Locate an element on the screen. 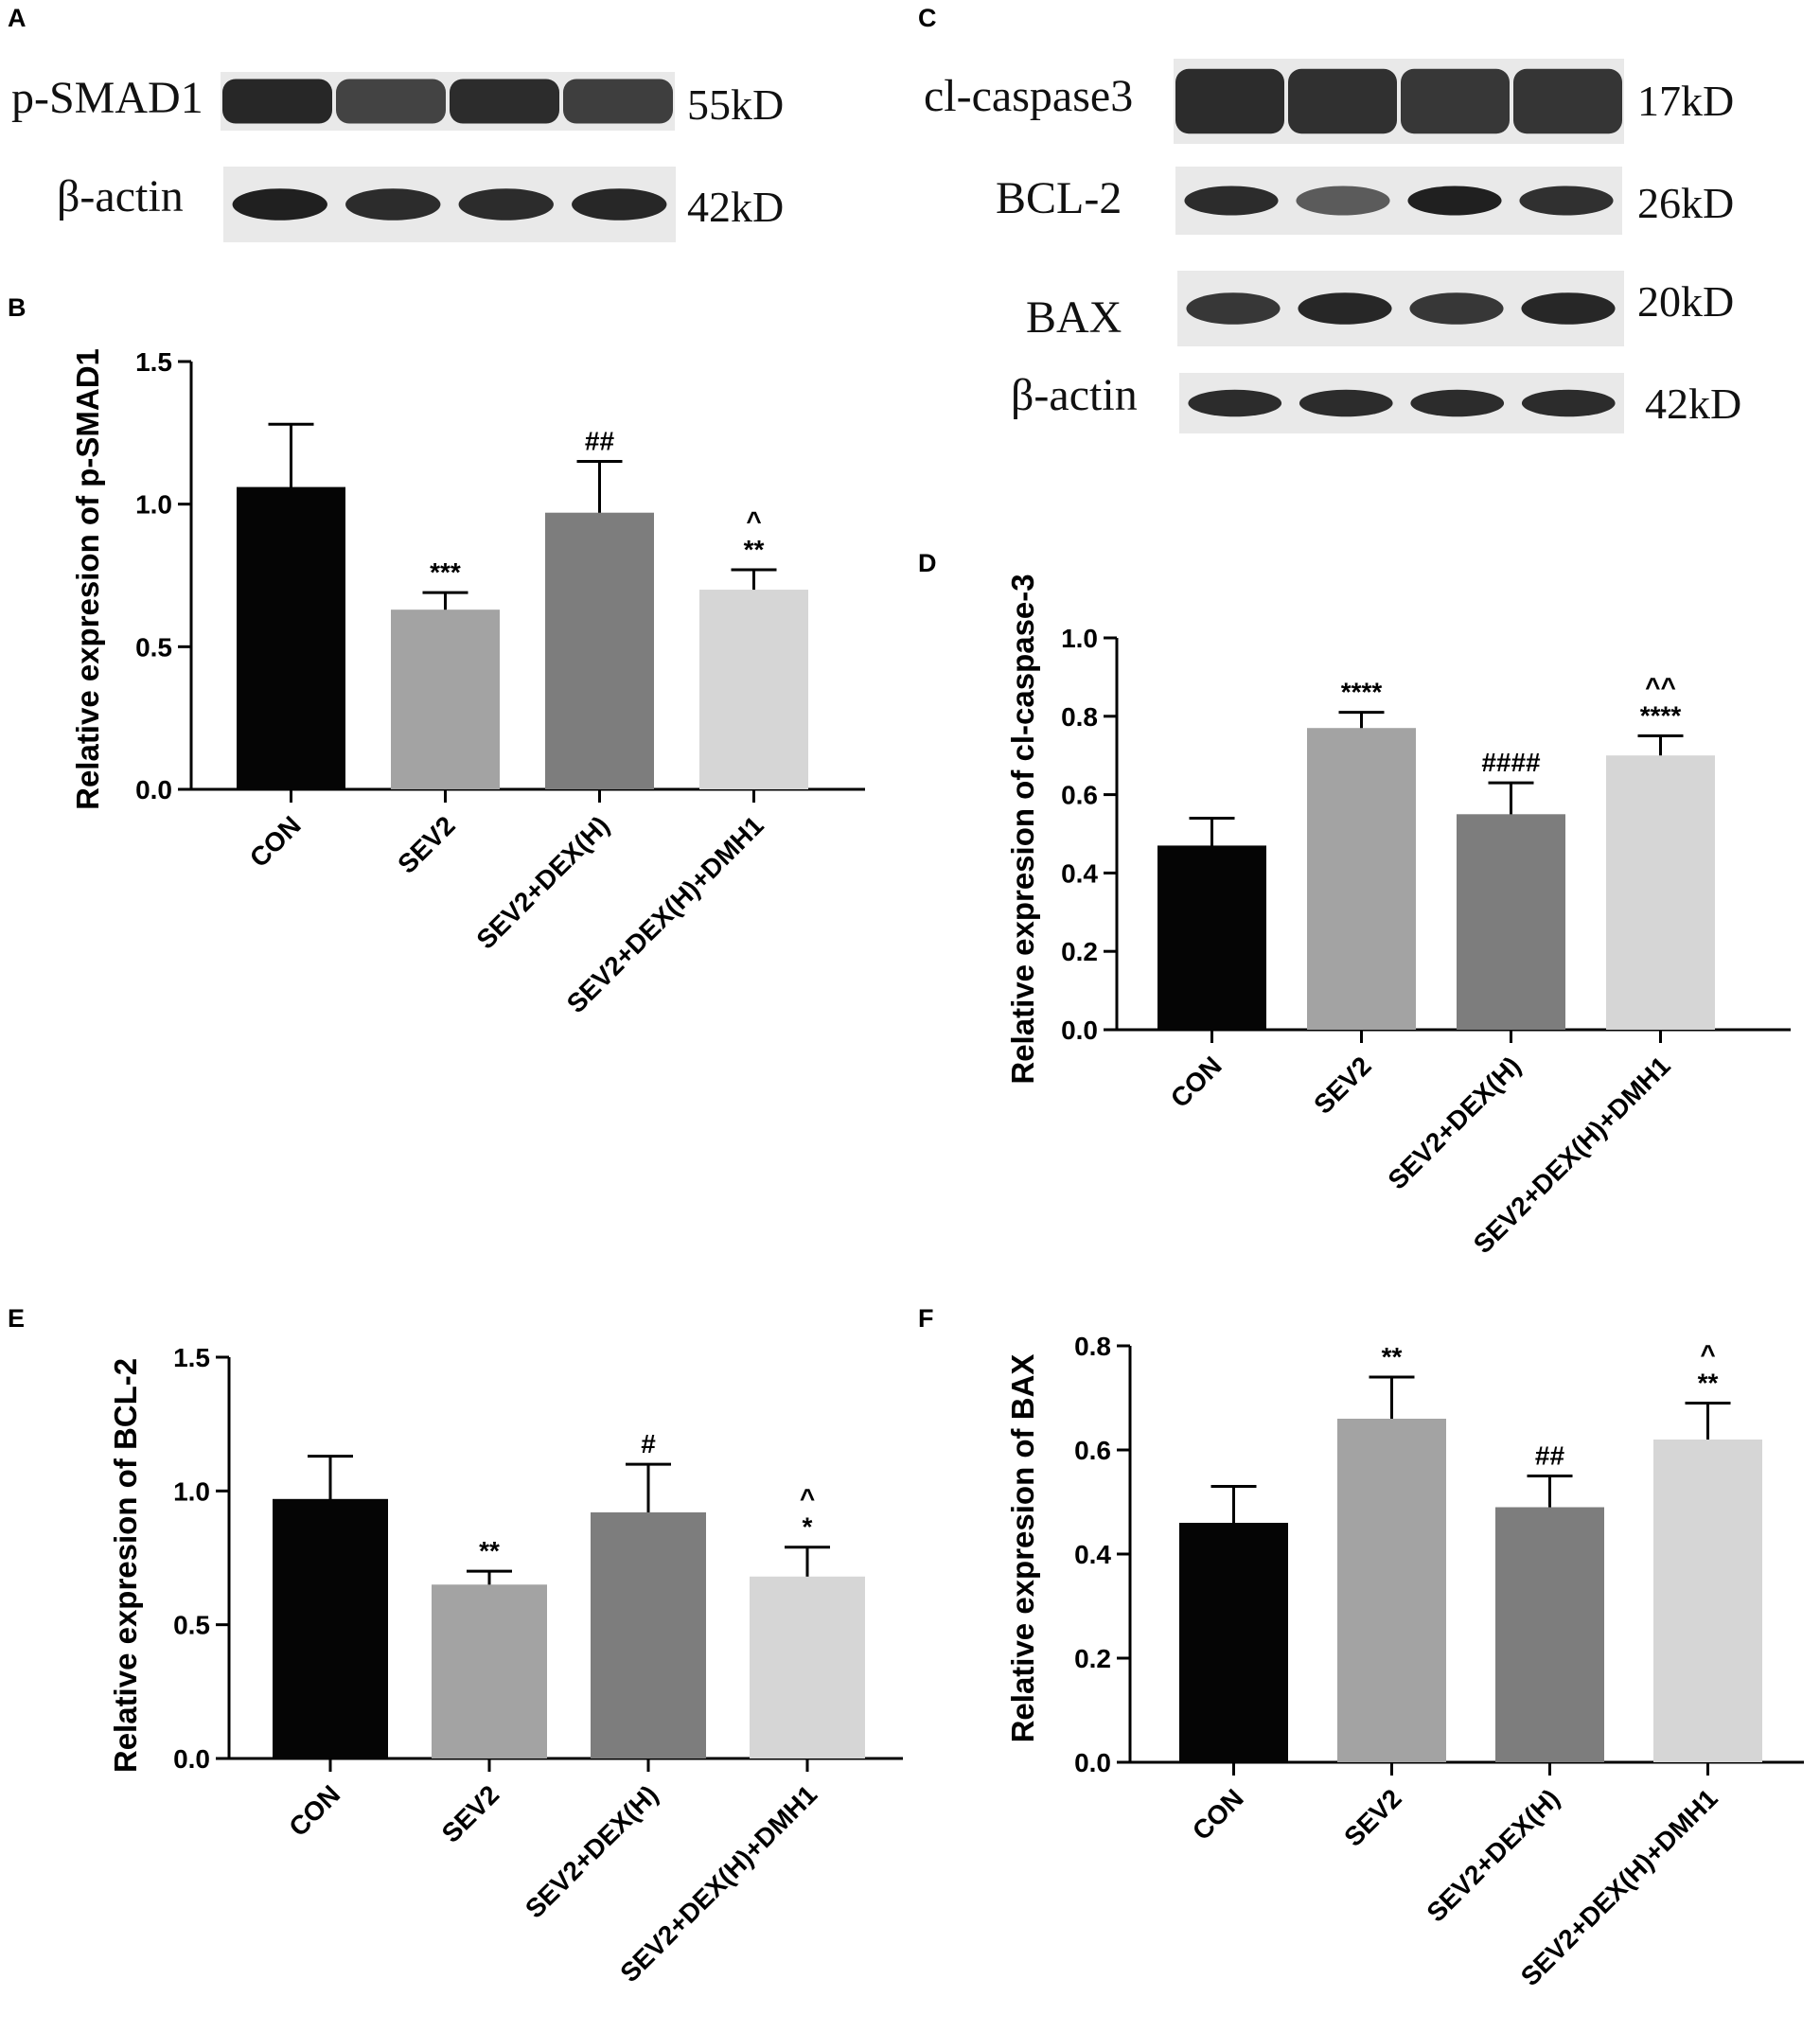 The image size is (1820, 2032). blot-image-bax is located at coordinates (1400, 308).